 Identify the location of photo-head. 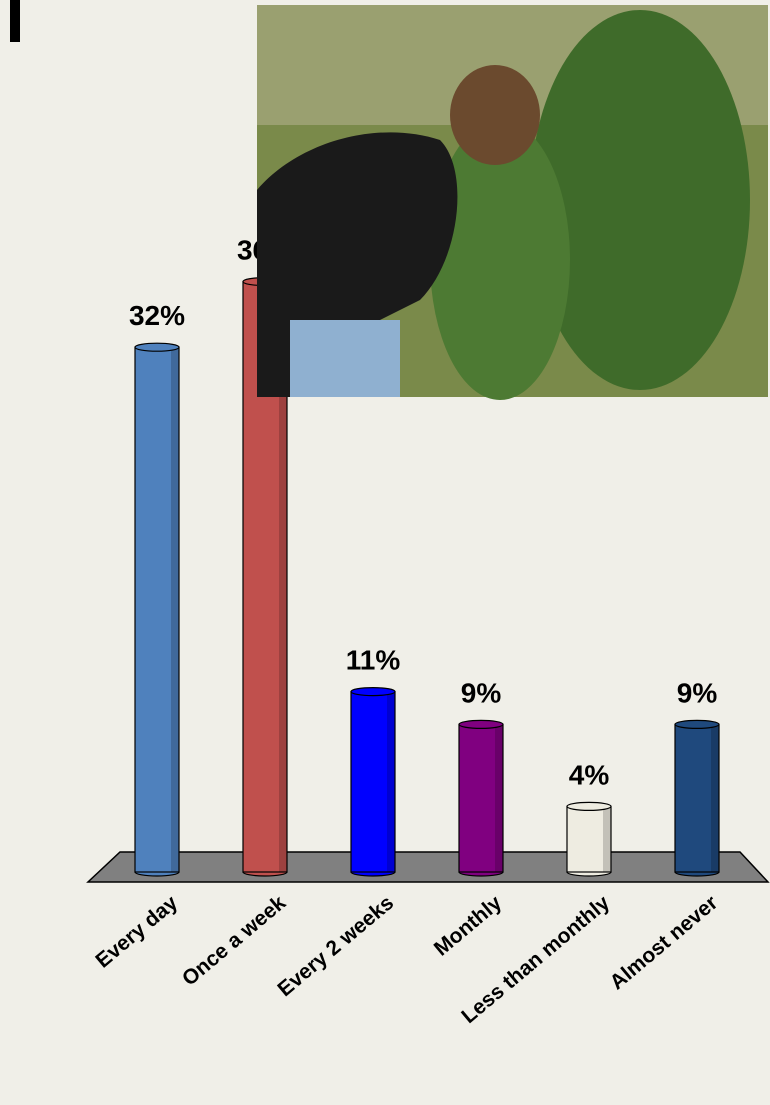
(495, 115).